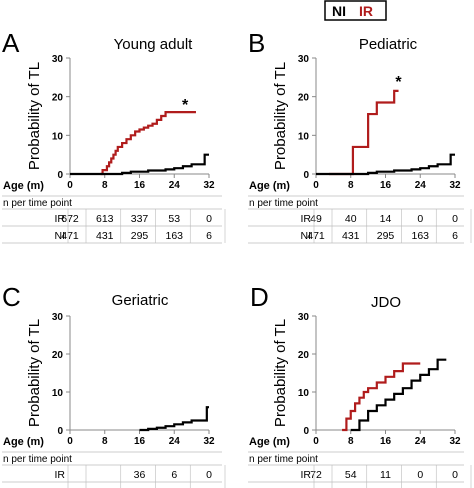 This screenshot has height=488, width=474. What do you see at coordinates (339, 11) in the screenshot?
I see `legend-label-ni: NI` at bounding box center [339, 11].